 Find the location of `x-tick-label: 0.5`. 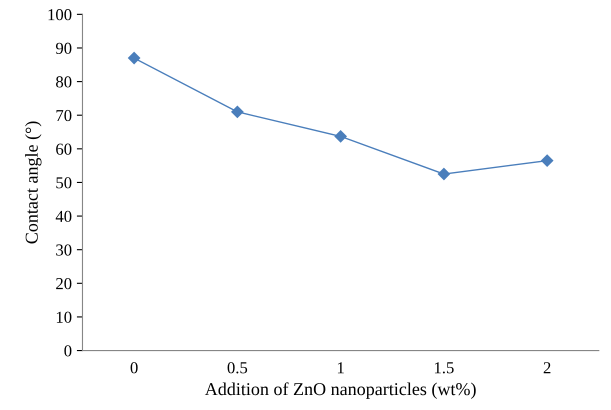

x-tick-label: 0.5 is located at coordinates (238, 368).